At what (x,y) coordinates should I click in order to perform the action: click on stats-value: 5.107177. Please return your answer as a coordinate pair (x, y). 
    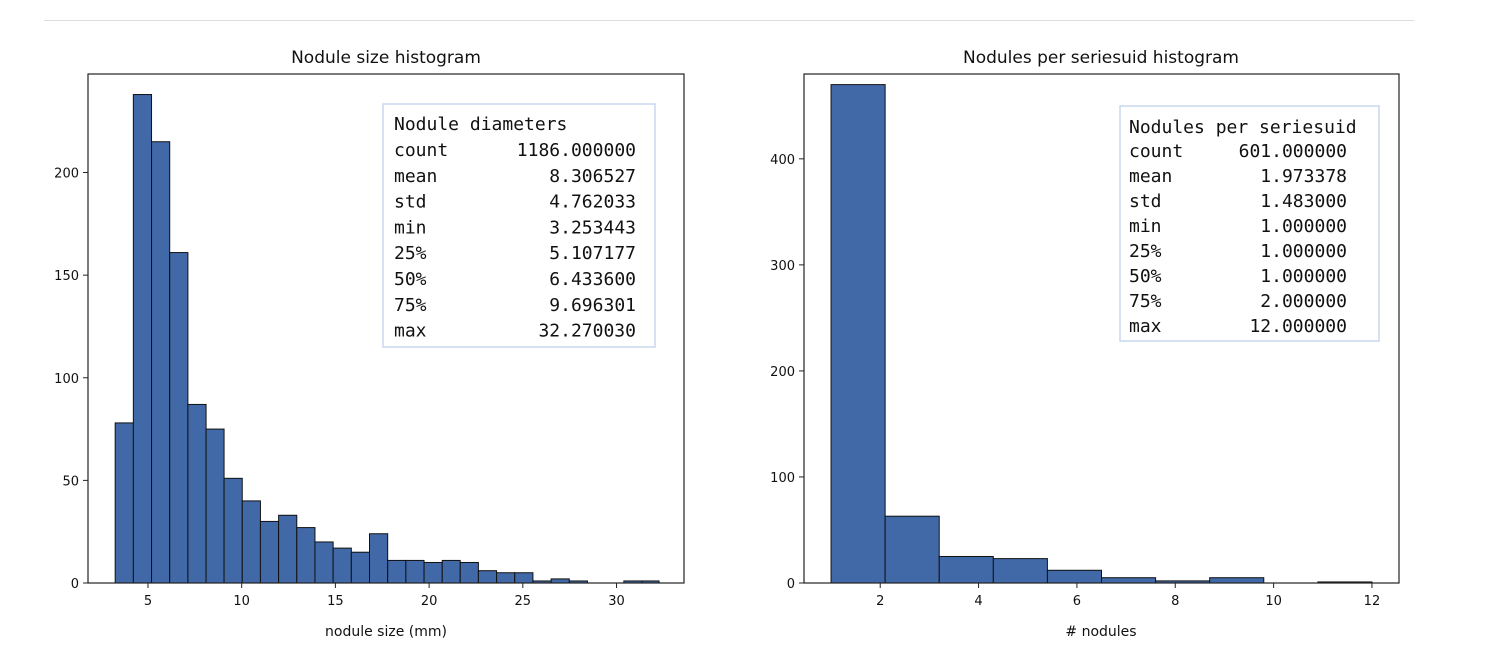
    Looking at the image, I should click on (592, 253).